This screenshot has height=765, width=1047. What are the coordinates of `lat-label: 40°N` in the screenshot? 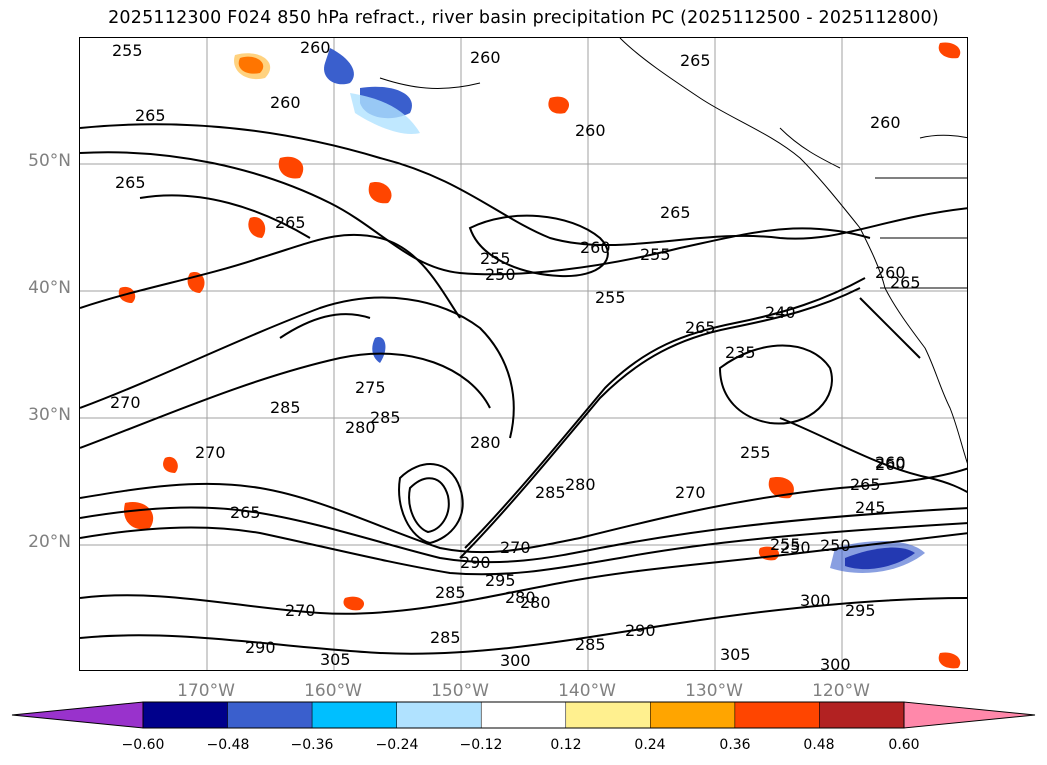 It's located at (49, 288).